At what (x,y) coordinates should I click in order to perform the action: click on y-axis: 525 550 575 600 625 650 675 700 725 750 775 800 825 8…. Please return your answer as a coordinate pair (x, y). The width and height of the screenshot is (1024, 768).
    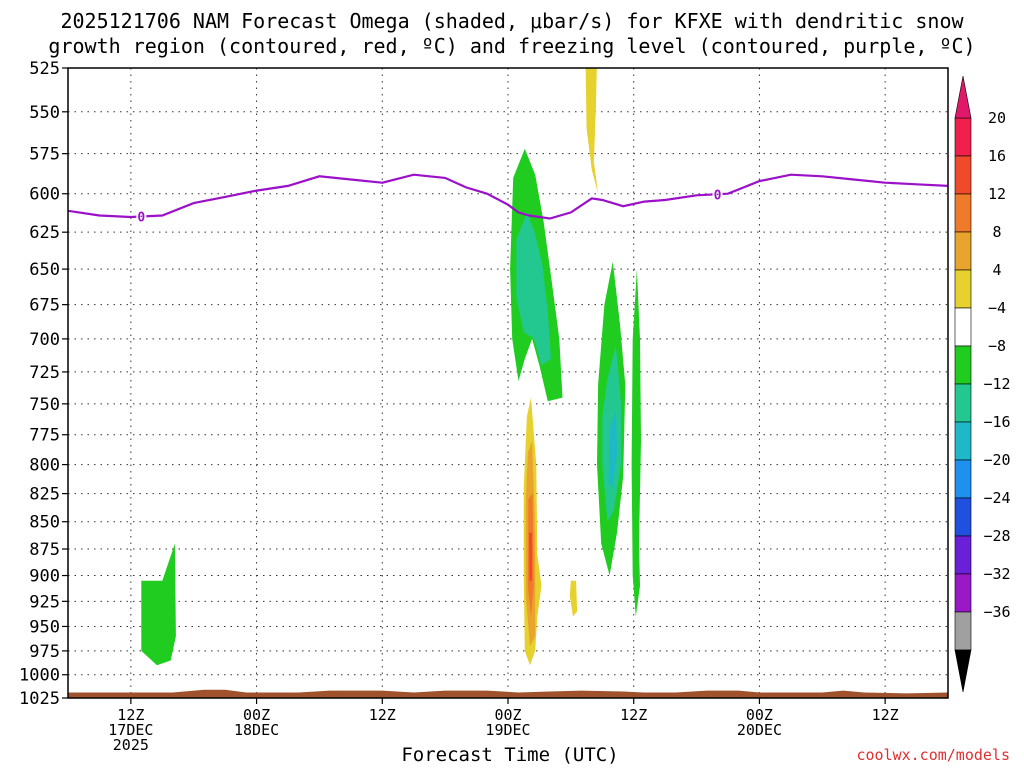
    Looking at the image, I should click on (43, 384).